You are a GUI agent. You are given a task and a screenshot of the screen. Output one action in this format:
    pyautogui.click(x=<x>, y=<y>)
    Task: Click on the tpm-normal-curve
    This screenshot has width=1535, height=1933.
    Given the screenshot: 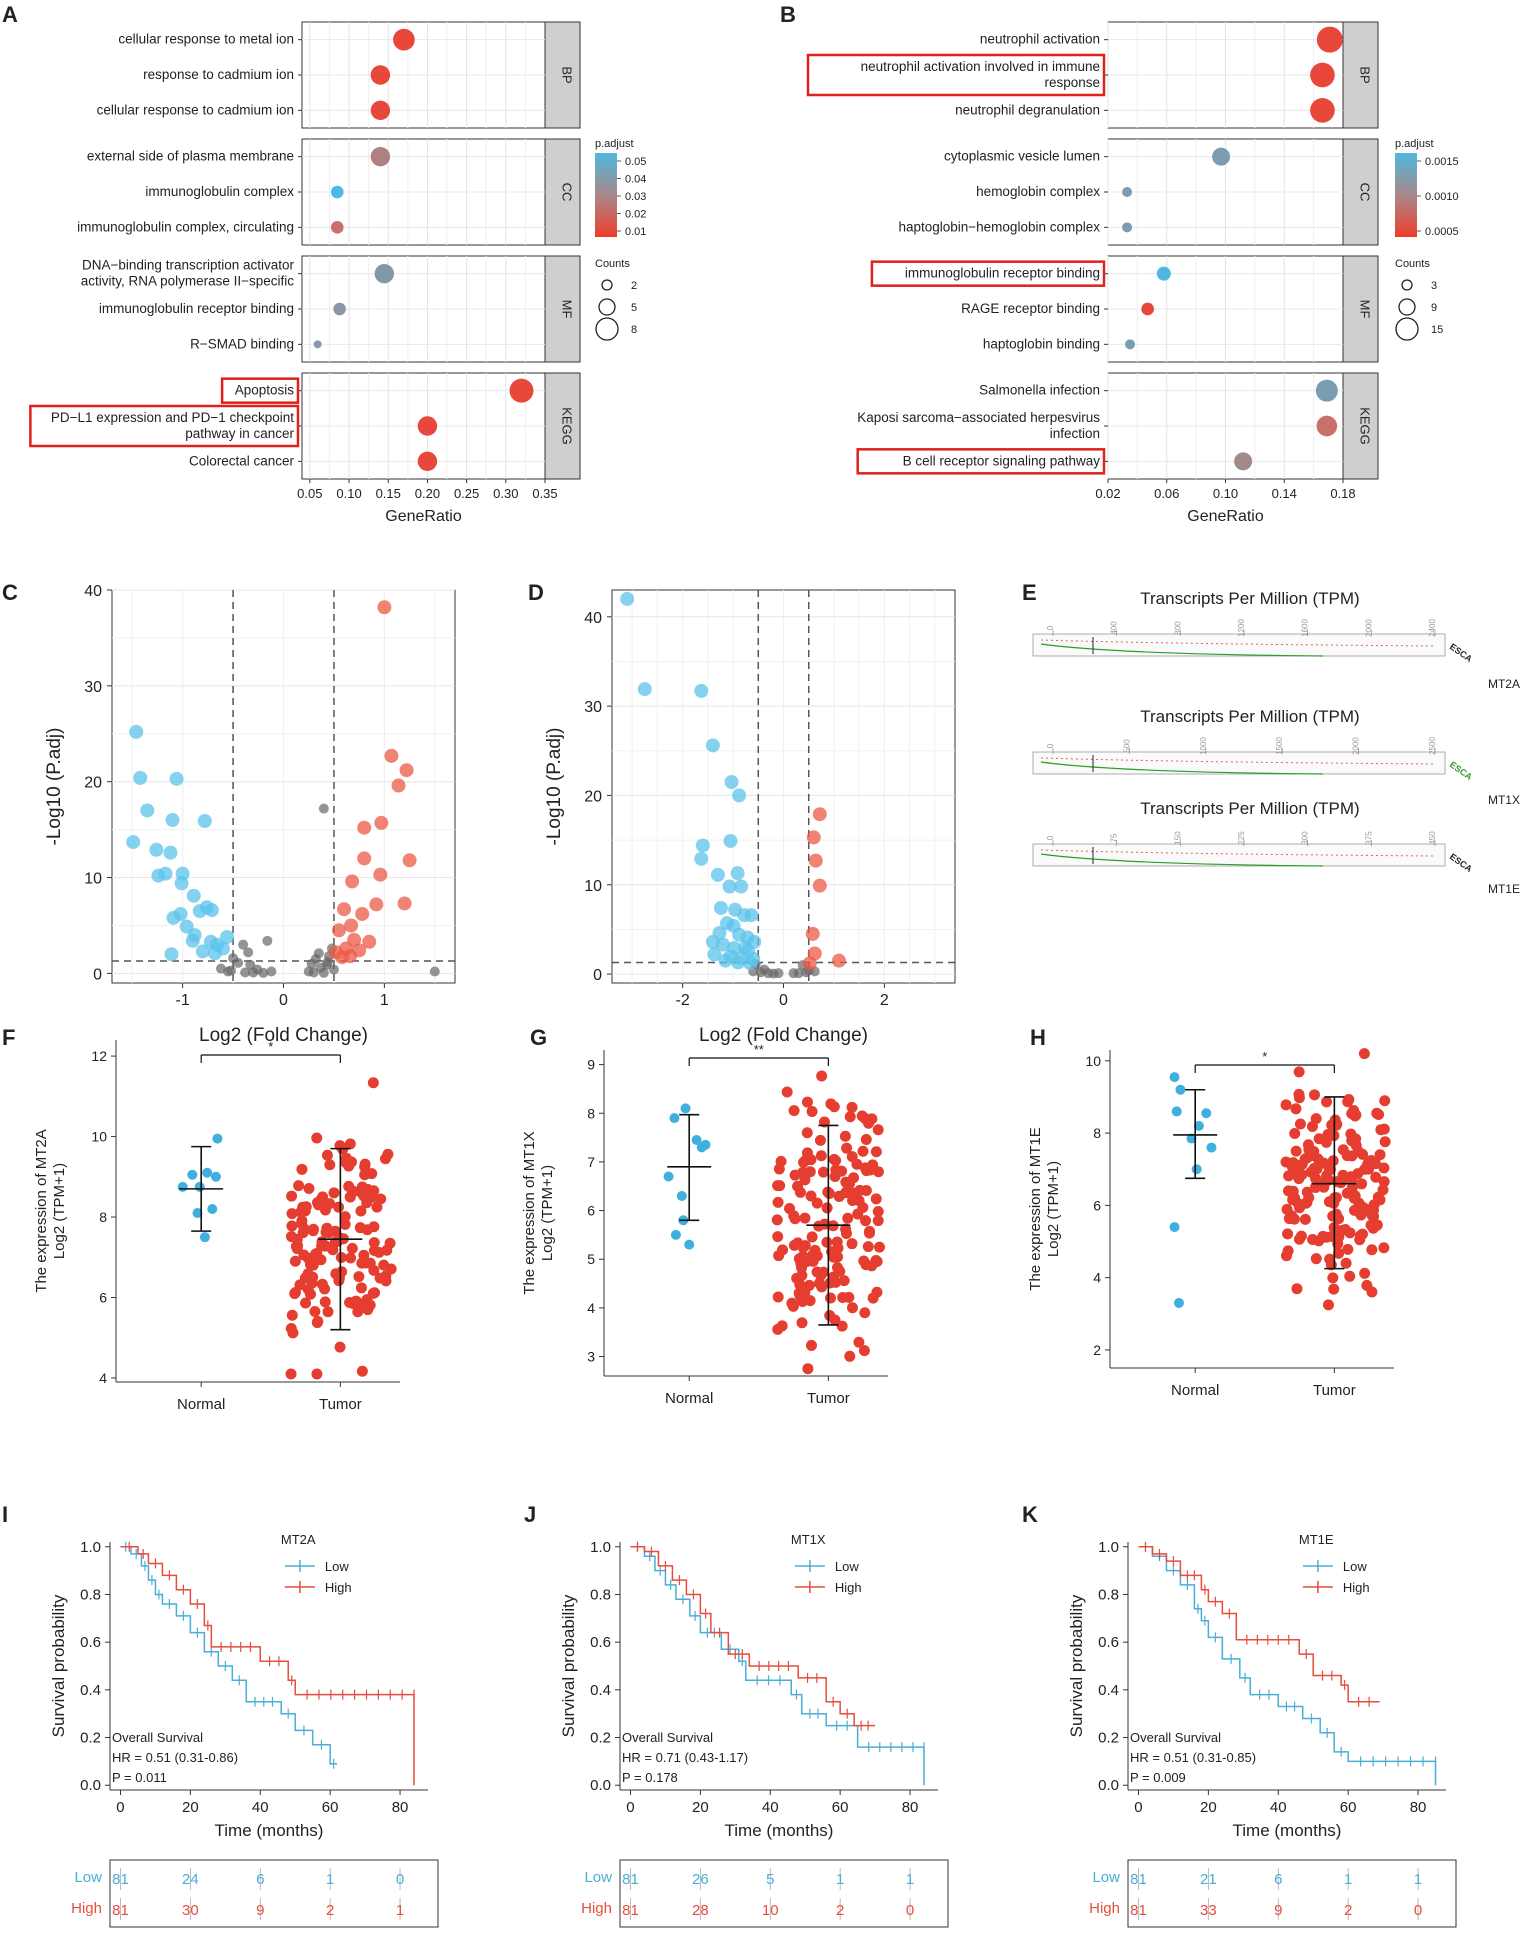 What is the action you would take?
    pyautogui.click(x=1182, y=650)
    